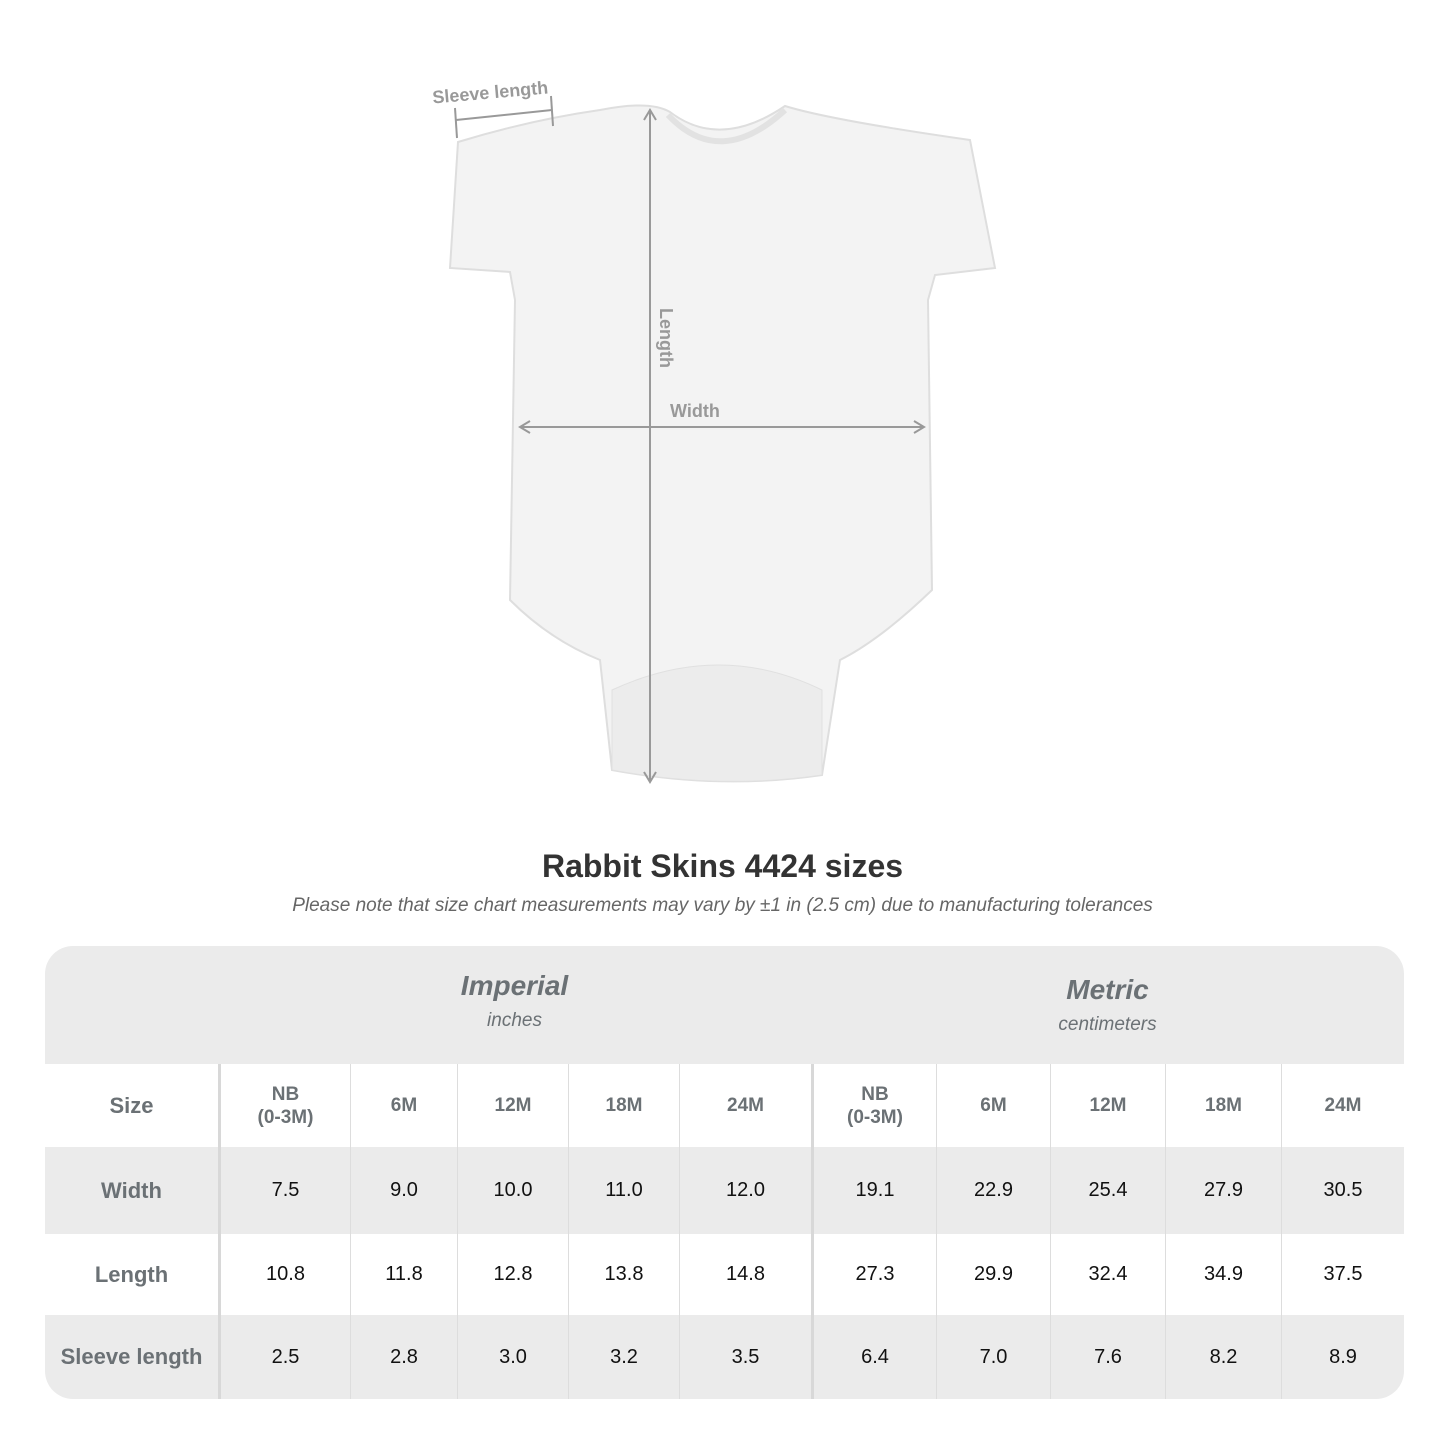 This screenshot has height=1445, width=1445. What do you see at coordinates (490, 92) in the screenshot?
I see `sleeve-length-label: Sleeve length` at bounding box center [490, 92].